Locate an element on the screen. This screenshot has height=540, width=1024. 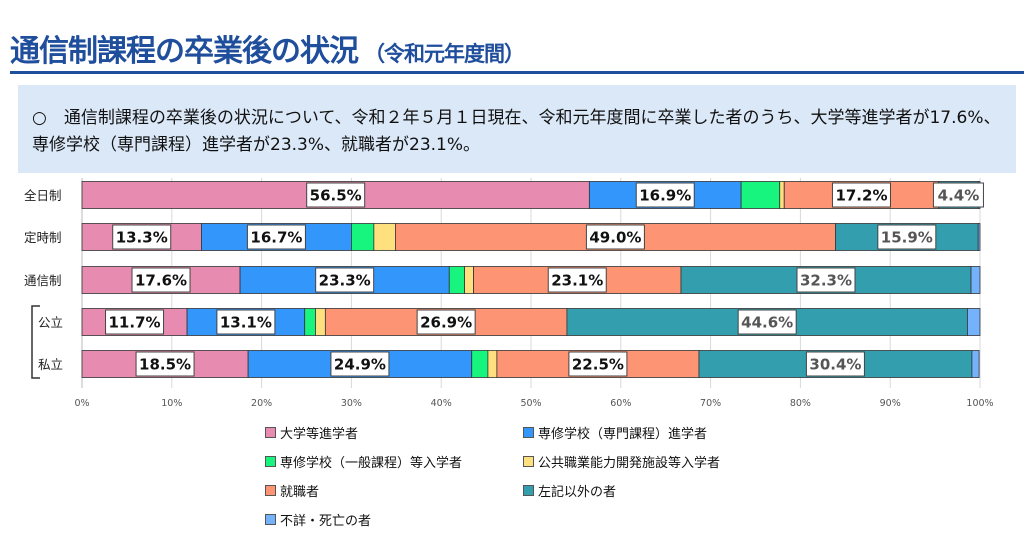
page-title: 通信制課程の卒業後の状況 （令和元年度間） is located at coordinates (267, 48).